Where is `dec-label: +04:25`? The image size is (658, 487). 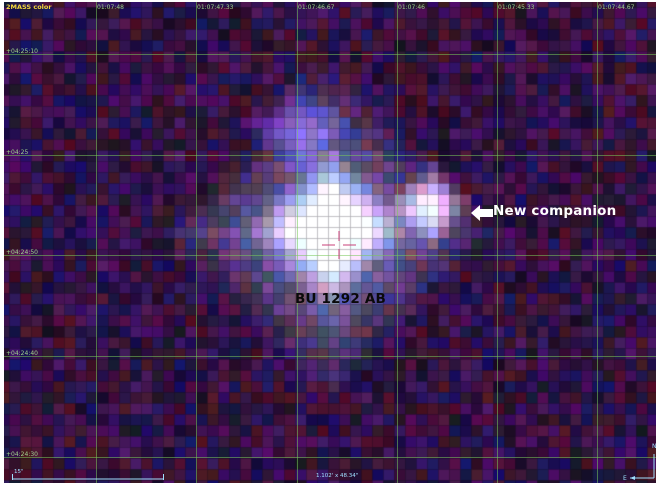
dec-label: +04:25 is located at coordinates (17, 152).